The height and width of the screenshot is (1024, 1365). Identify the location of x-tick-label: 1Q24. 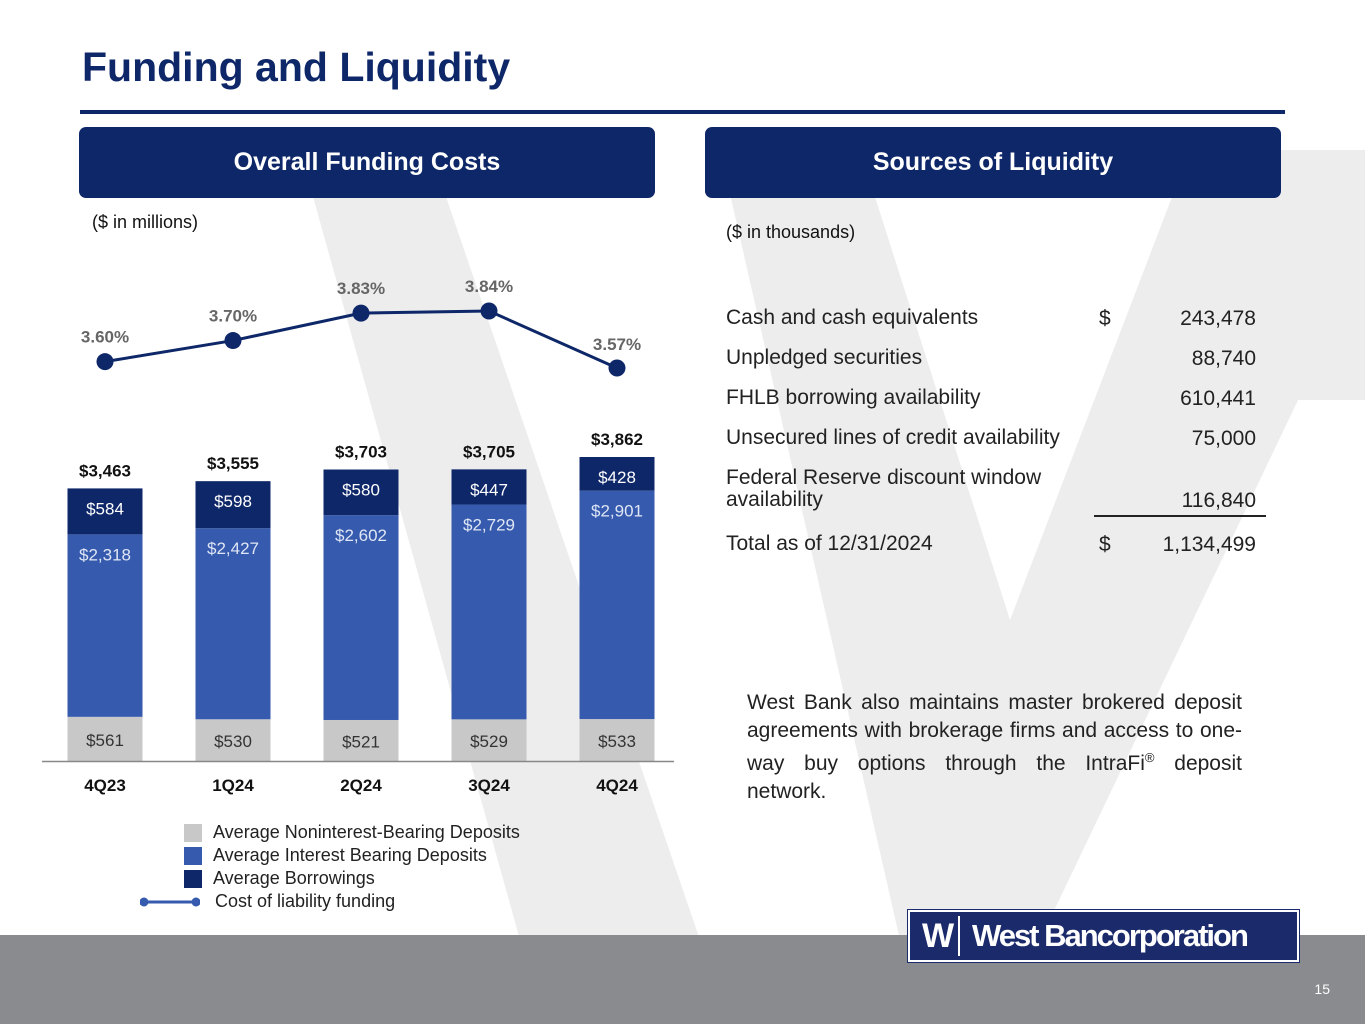
(233, 785).